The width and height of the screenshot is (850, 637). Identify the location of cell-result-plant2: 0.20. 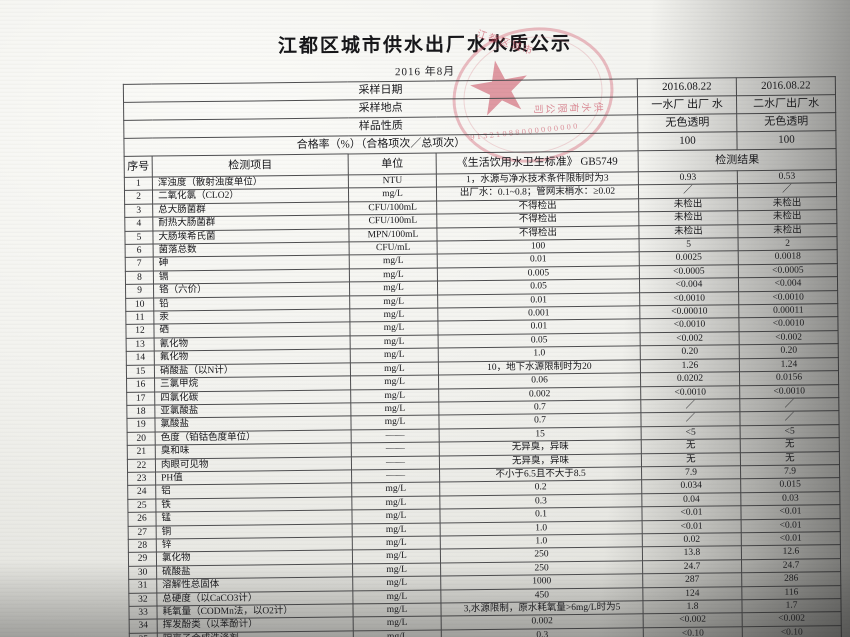
(789, 351).